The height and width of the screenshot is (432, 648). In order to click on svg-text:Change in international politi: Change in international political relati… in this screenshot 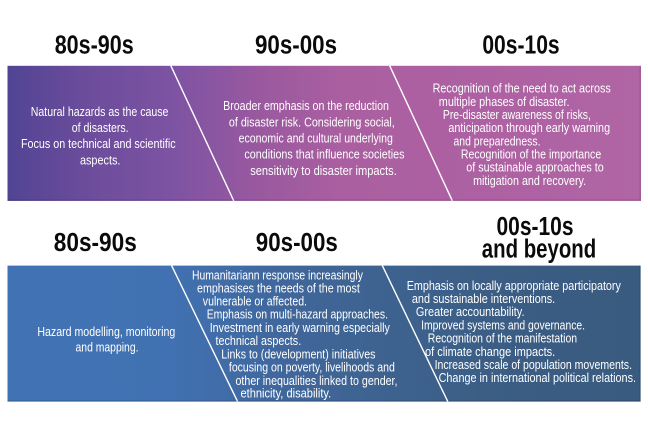, I will do `click(537, 377)`.